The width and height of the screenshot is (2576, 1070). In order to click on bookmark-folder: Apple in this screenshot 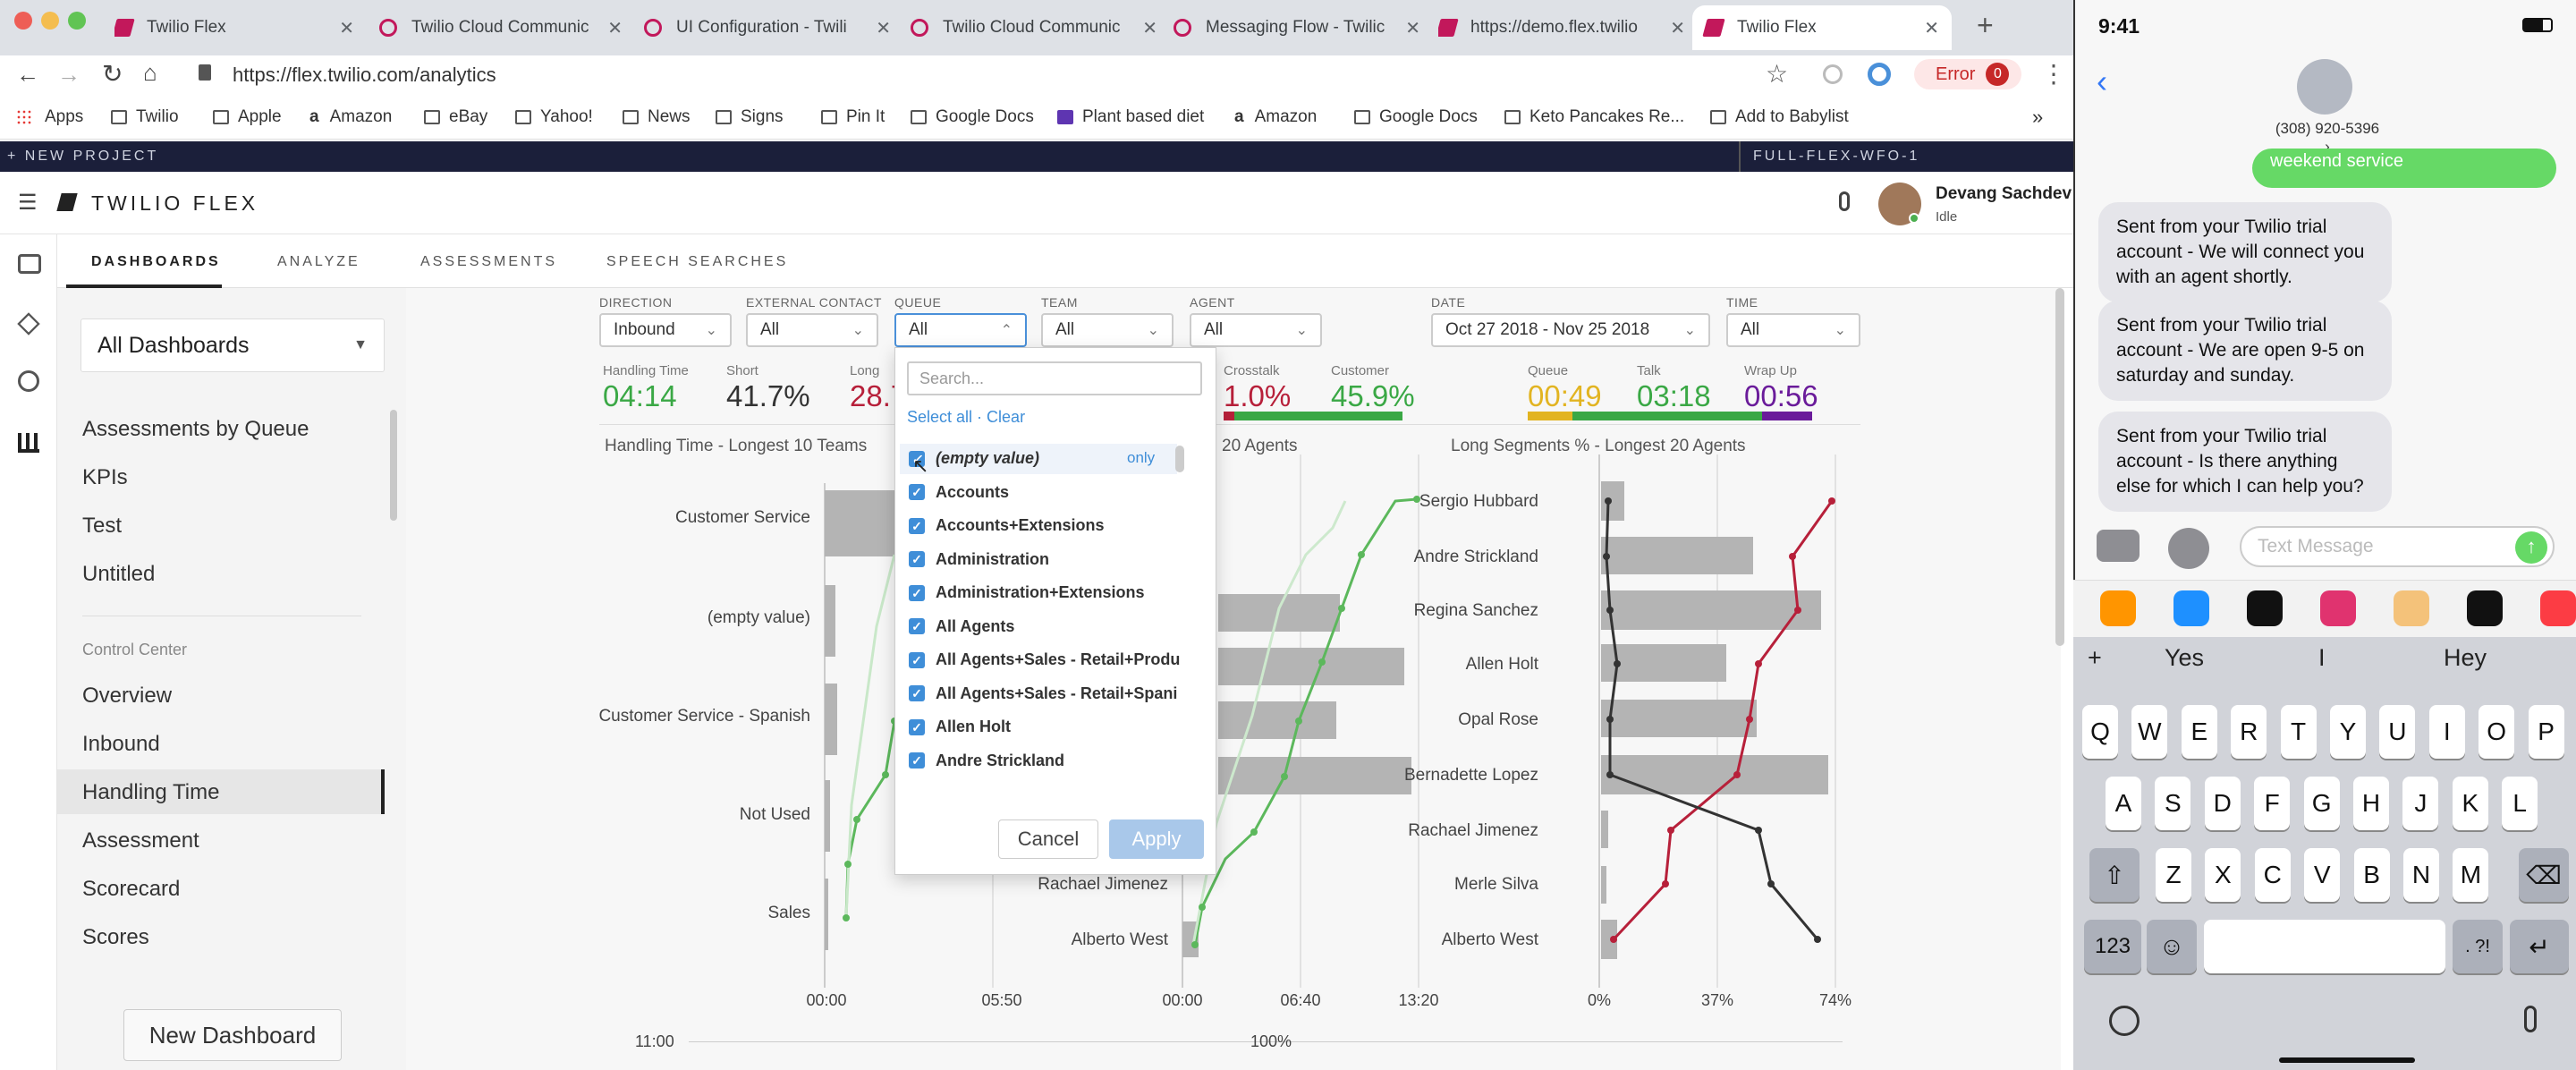, I will do `click(247, 118)`.